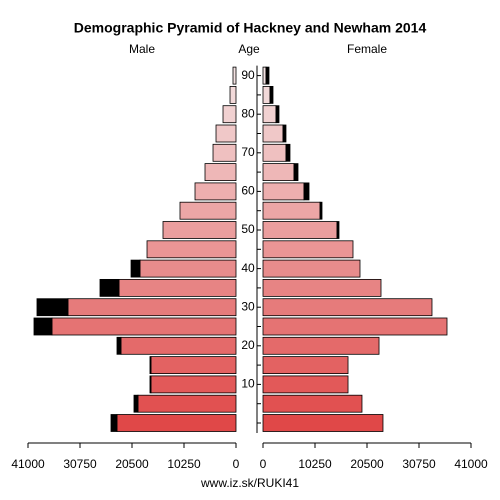  I want to click on y-tick-label: 80, so click(248, 113).